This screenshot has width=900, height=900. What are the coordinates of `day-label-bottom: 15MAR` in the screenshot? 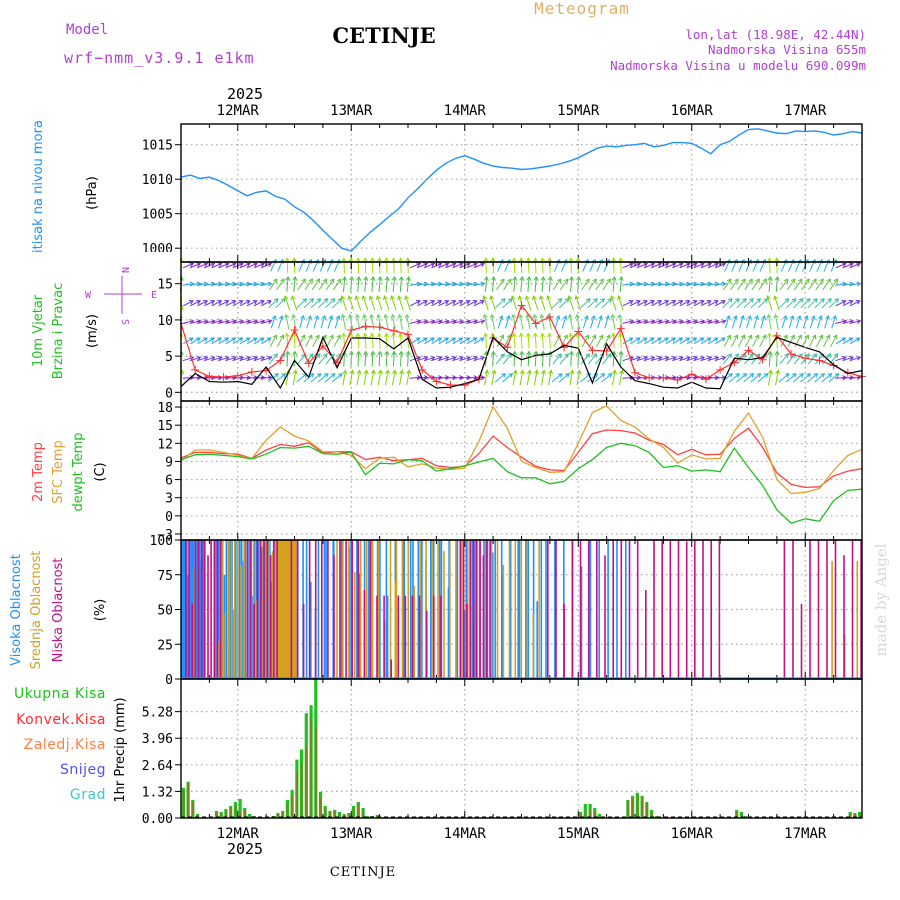 It's located at (578, 834).